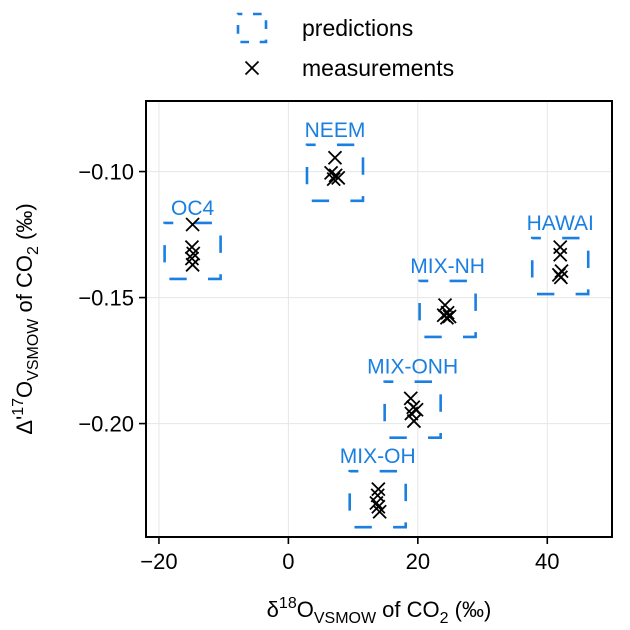 The height and width of the screenshot is (630, 630). Describe the element at coordinates (378, 68) in the screenshot. I see `legend-label: measurements` at that location.